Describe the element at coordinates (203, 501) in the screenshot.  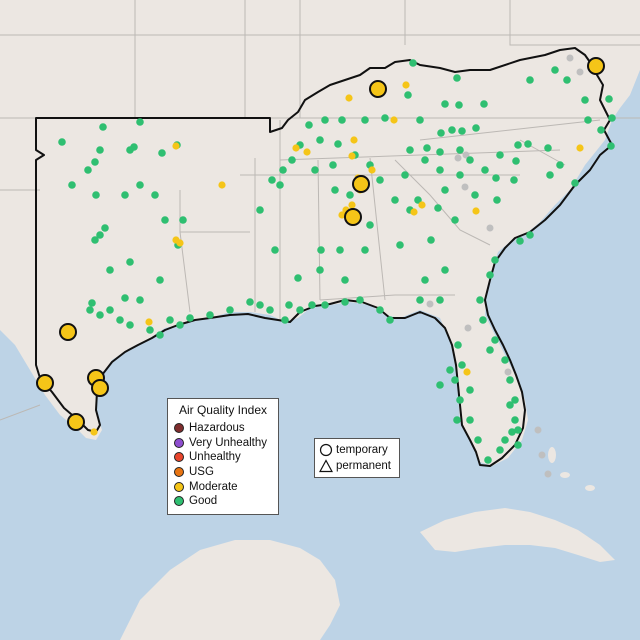
I see `legend-label: Good` at that location.